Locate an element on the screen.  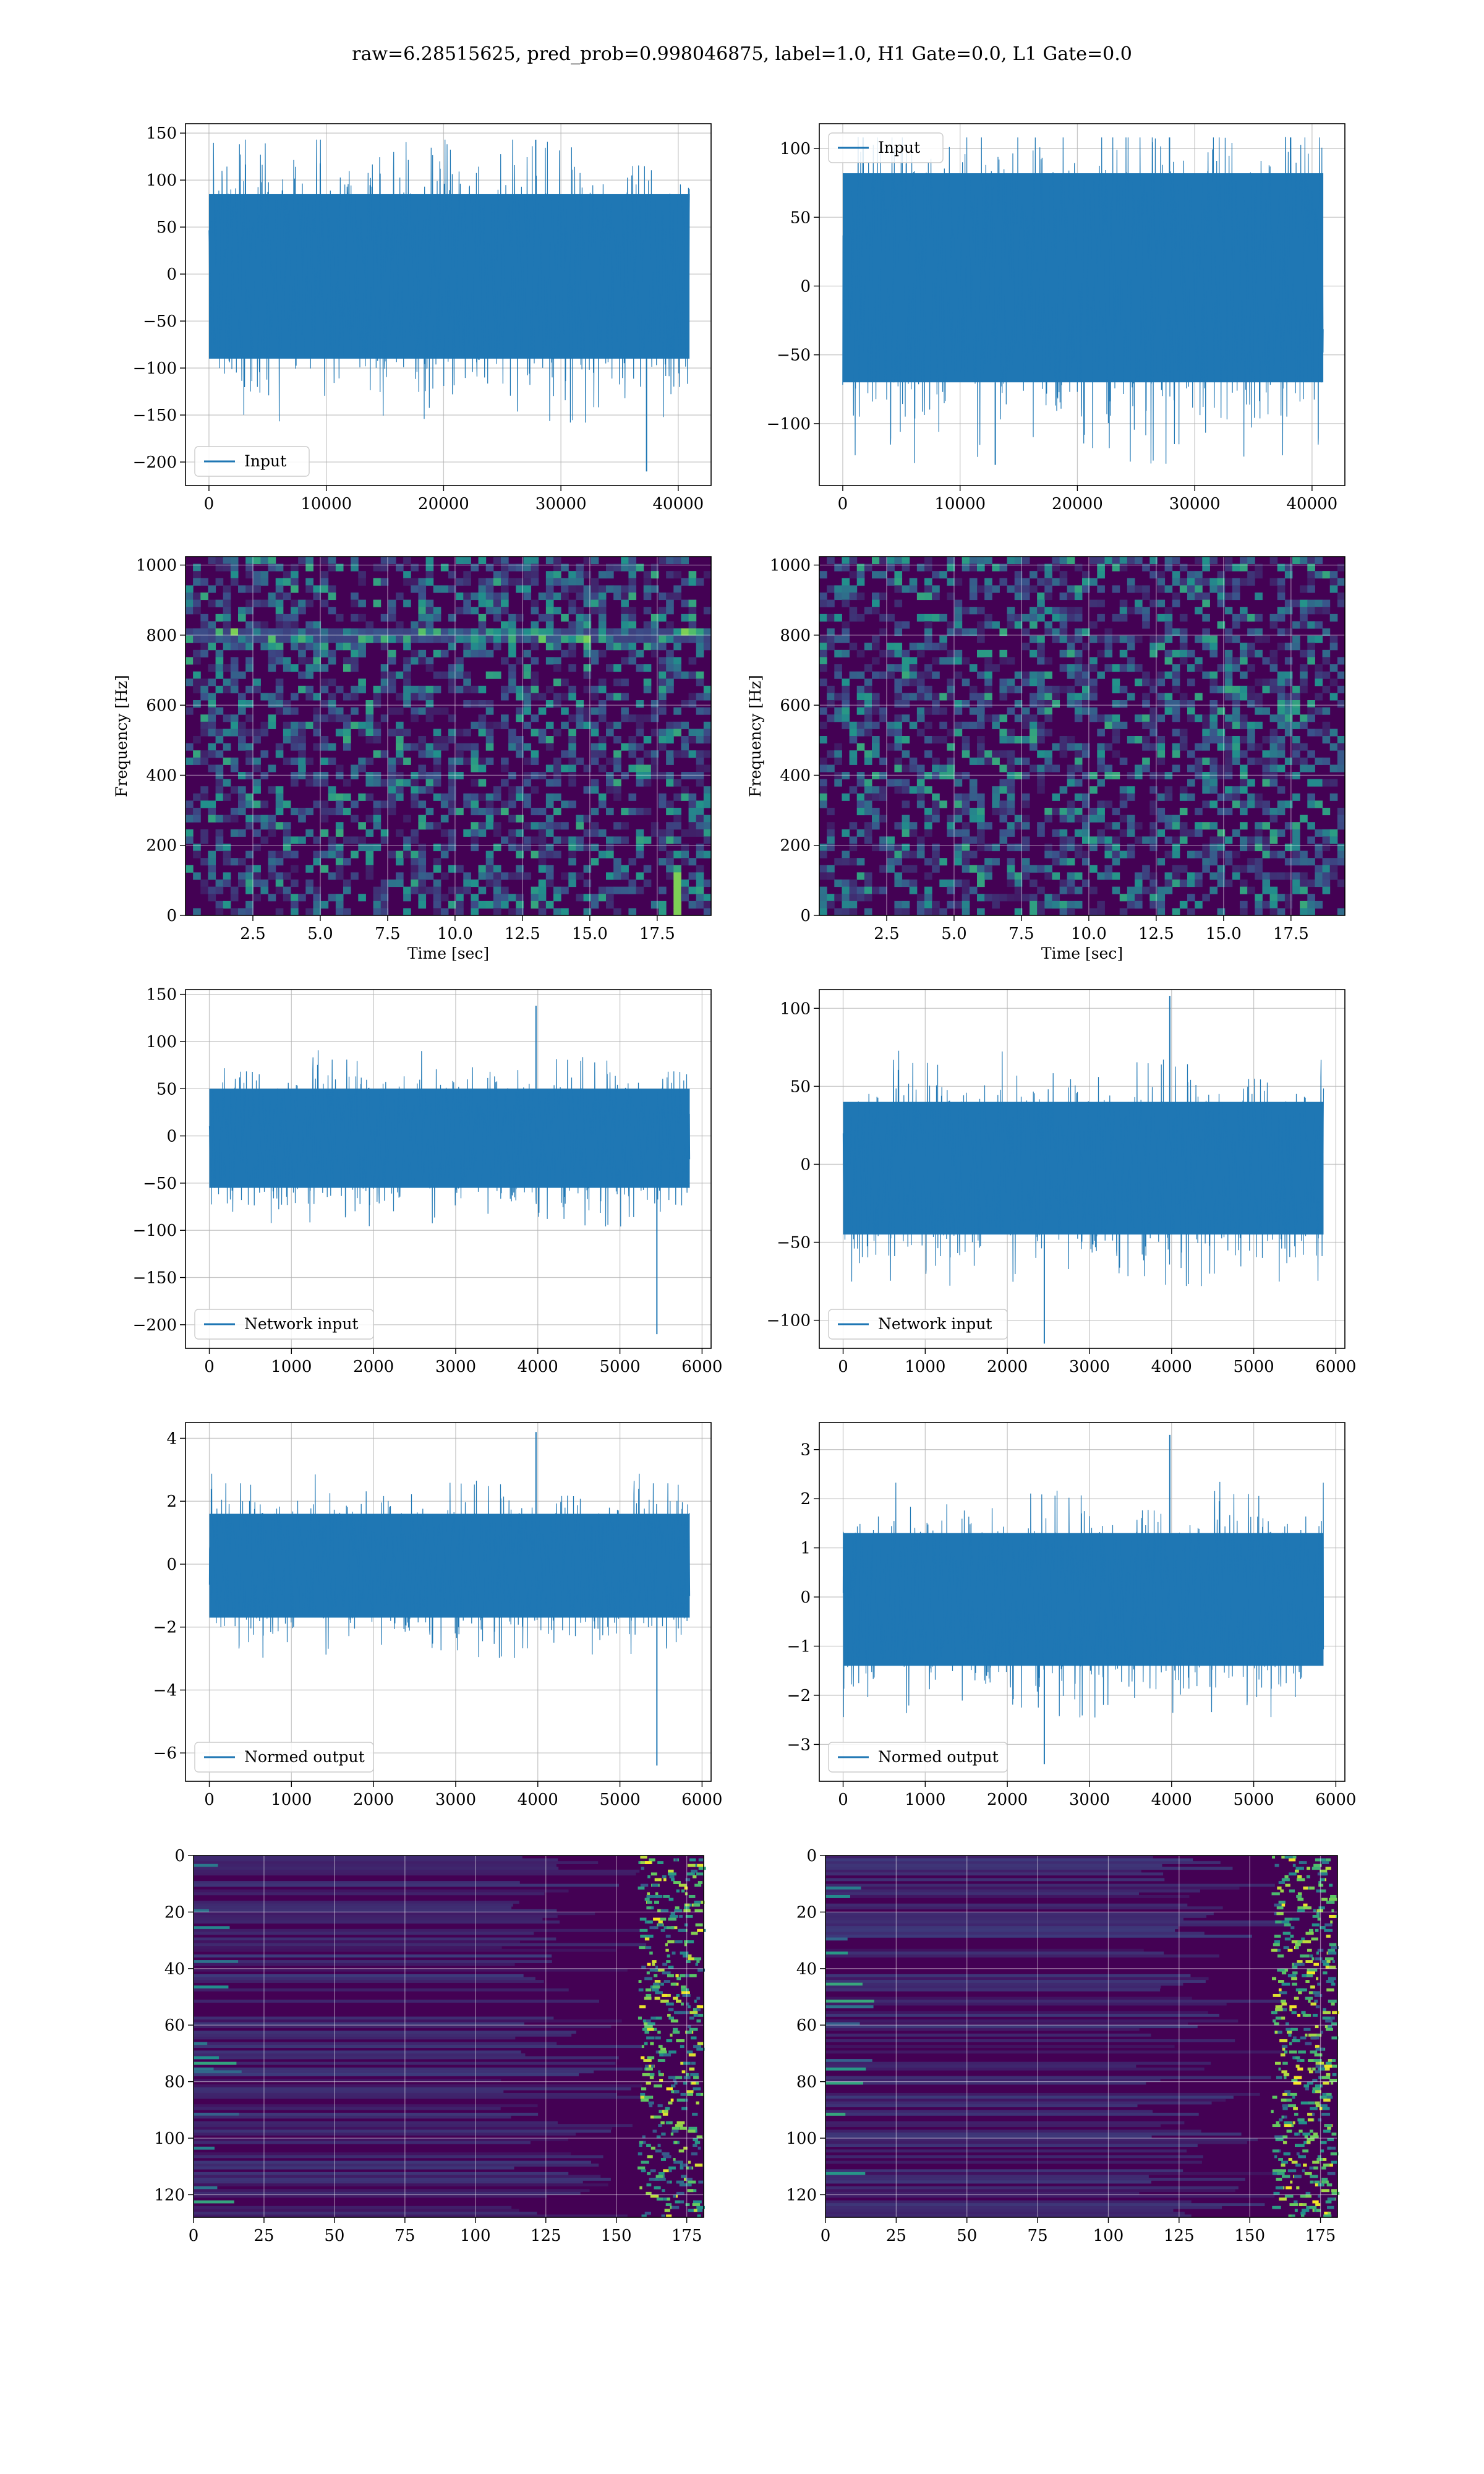
y-tick-label: 2 is located at coordinates (805, 1499).